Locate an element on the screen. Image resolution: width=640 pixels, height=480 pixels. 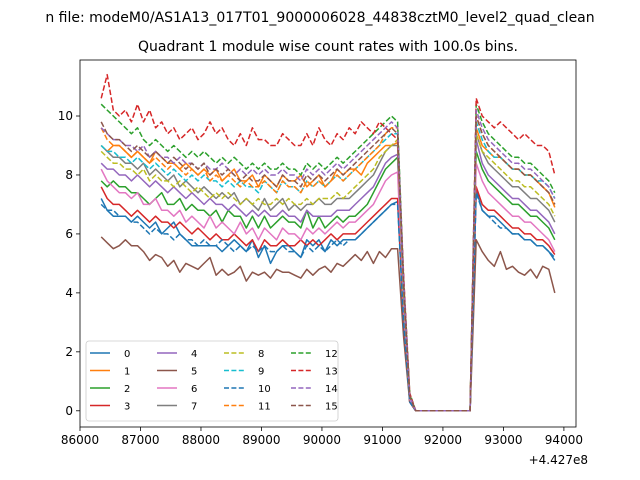
y-tick-label: 10 is located at coordinates (65, 116).